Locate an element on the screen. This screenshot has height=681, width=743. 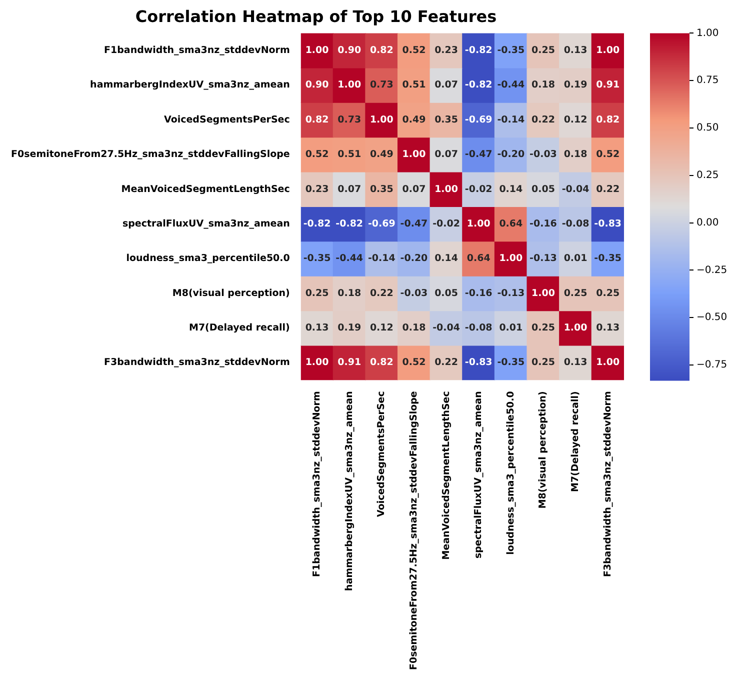
color-bar-label: 0.50 is located at coordinates (707, 128).